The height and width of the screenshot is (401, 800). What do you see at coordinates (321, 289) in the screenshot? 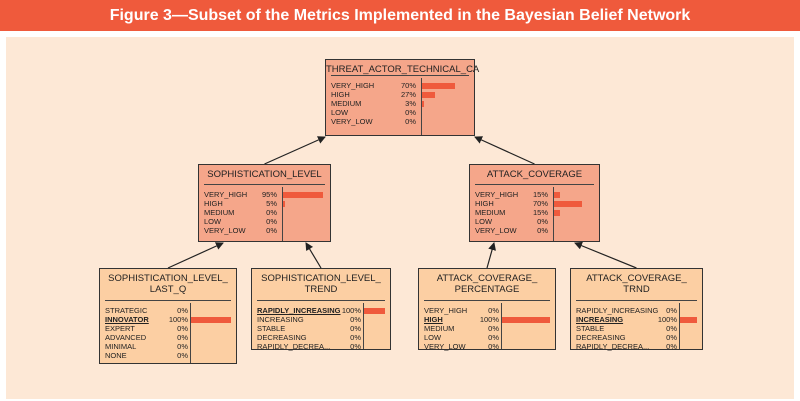
I see `node-title-line: TREND` at bounding box center [321, 289].